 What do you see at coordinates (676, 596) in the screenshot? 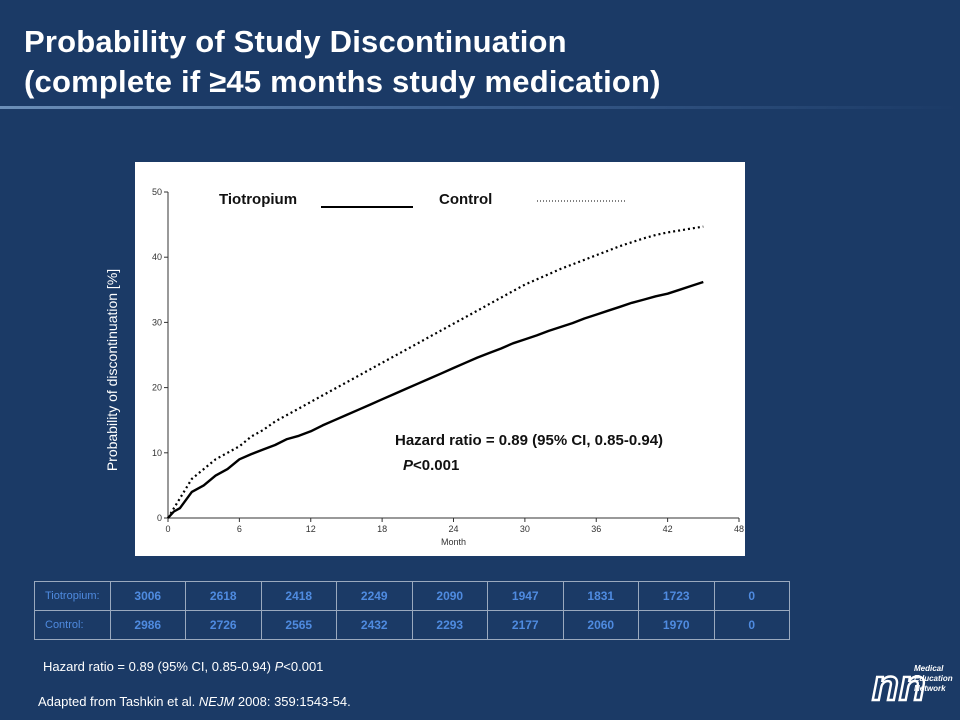
I see `table-cell: 1723` at bounding box center [676, 596].